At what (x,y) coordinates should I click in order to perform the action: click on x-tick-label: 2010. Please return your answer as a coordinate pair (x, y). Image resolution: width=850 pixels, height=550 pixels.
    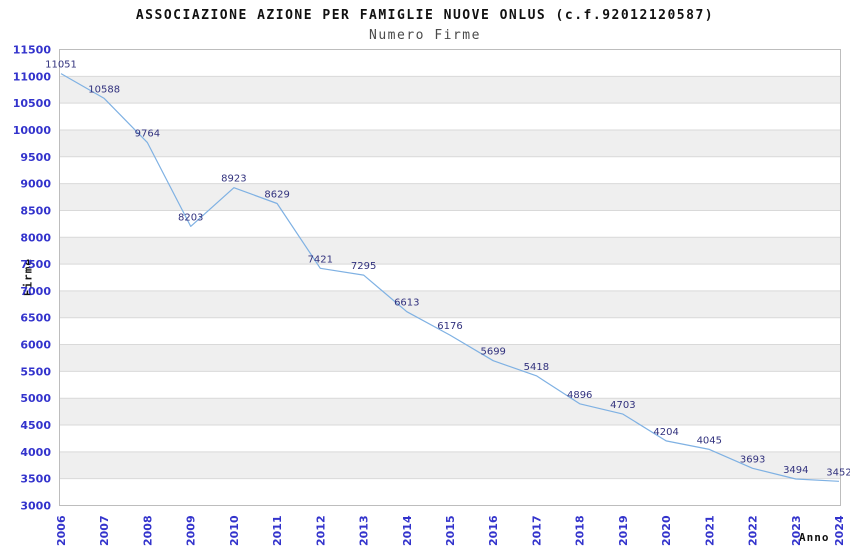
    Looking at the image, I should click on (234, 530).